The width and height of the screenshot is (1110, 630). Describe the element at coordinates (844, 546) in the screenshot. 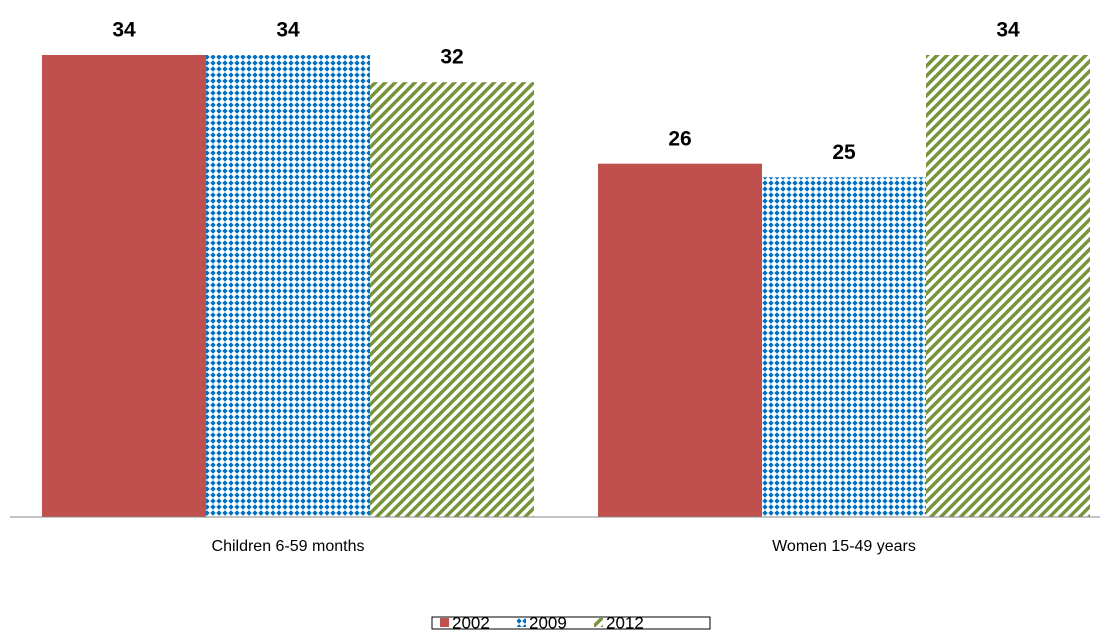

I see `x-tick-label: Women 15-49 years` at that location.